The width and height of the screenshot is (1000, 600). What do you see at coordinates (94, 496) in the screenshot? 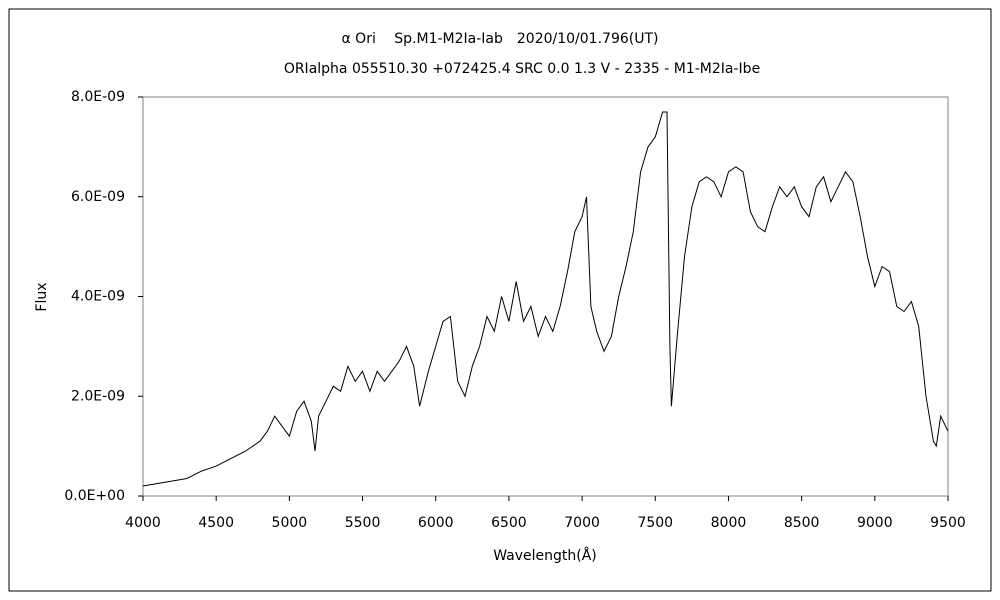
I see `y-tick-label: 0.0E+00` at bounding box center [94, 496].